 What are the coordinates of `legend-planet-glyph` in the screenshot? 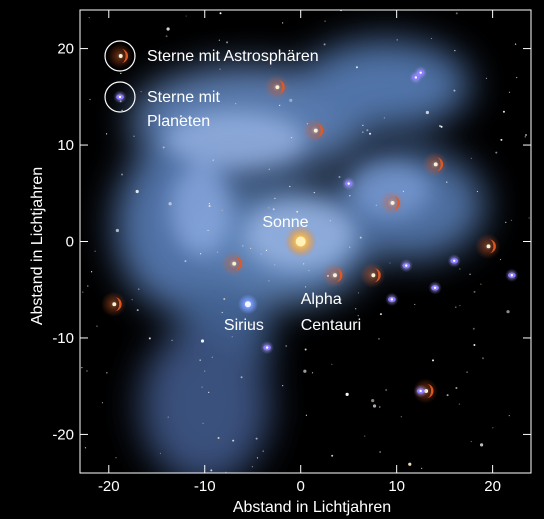 It's located at (120, 97).